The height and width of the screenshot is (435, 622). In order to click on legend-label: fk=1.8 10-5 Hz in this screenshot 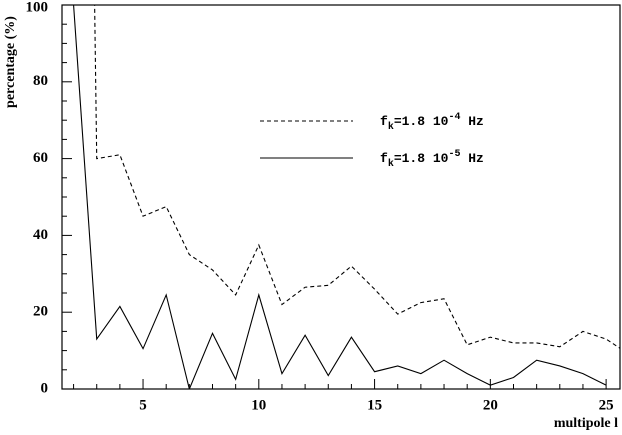, I will do `click(432, 159)`.